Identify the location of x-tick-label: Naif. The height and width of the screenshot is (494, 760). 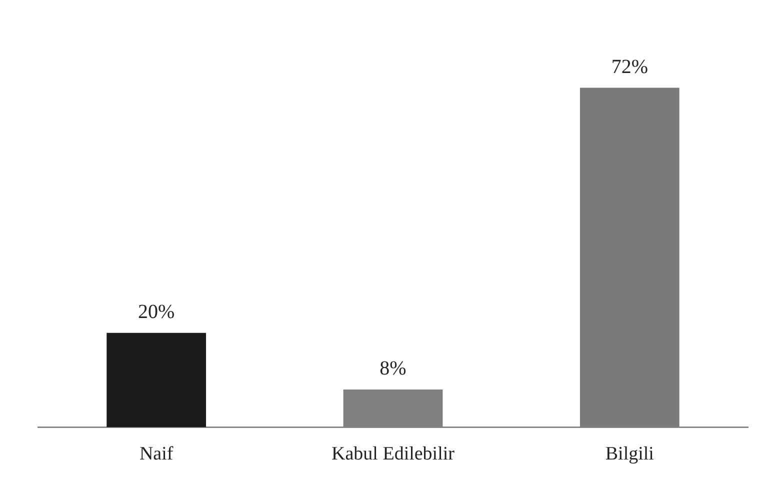
(156, 454).